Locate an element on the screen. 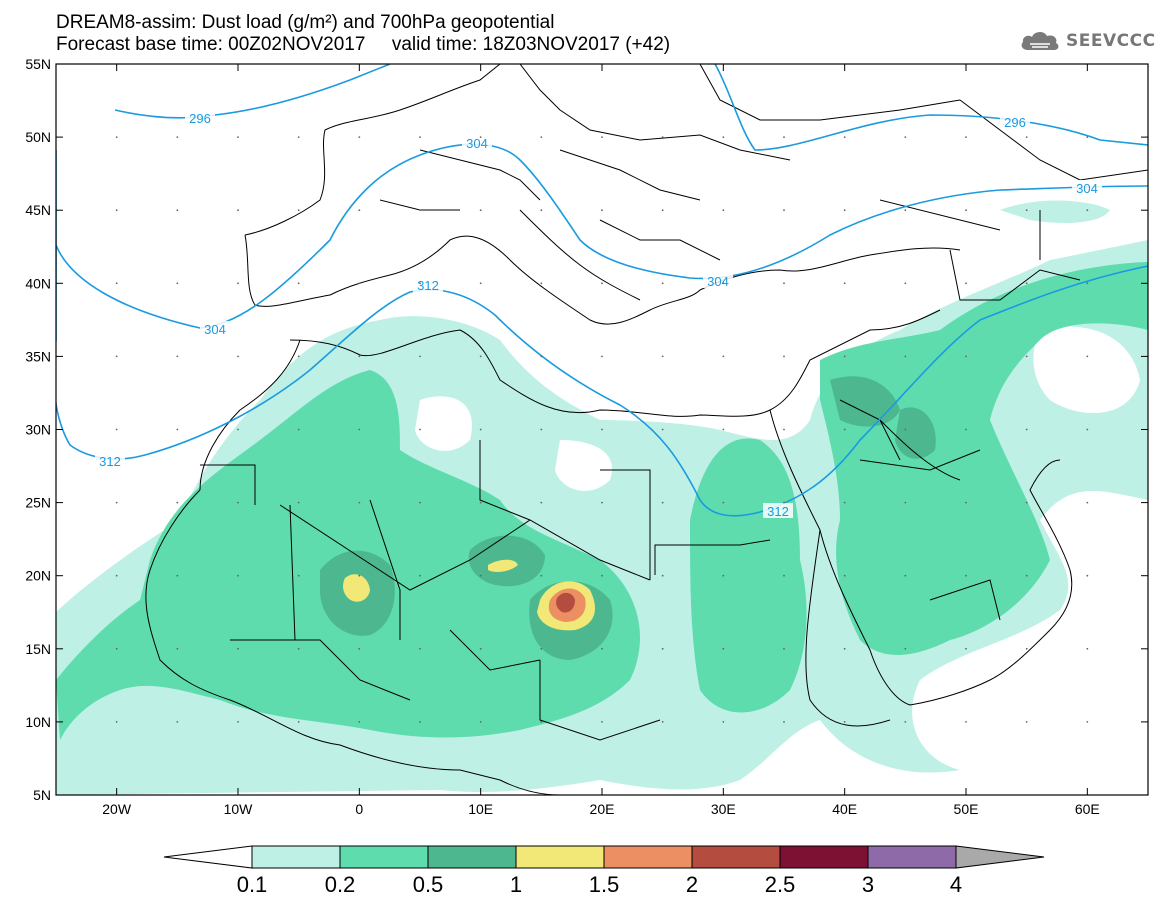  lat-label: 25N is located at coordinates (38, 503).